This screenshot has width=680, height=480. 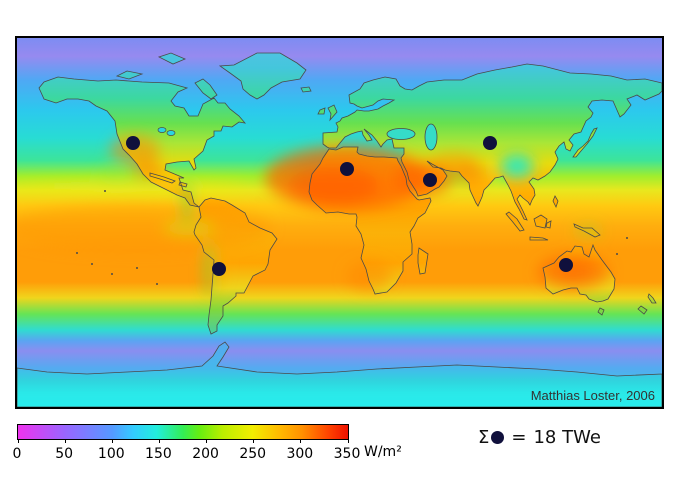 I want to click on power-dot-icon, so click(x=498, y=437).